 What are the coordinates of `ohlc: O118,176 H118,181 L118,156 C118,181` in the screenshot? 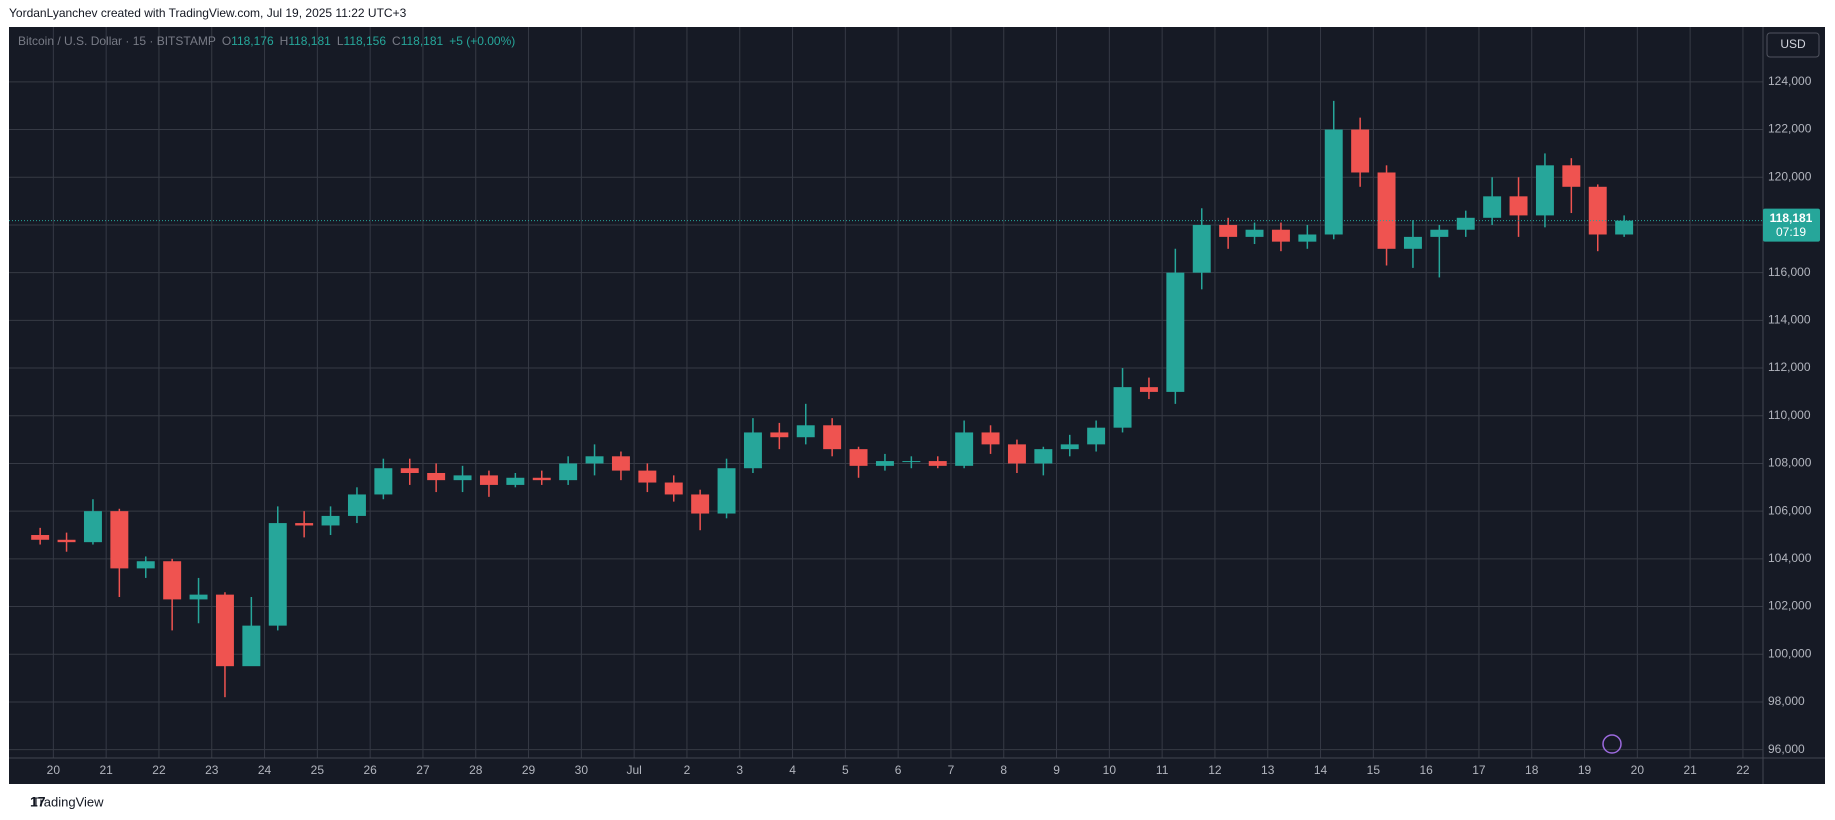 It's located at (332, 41).